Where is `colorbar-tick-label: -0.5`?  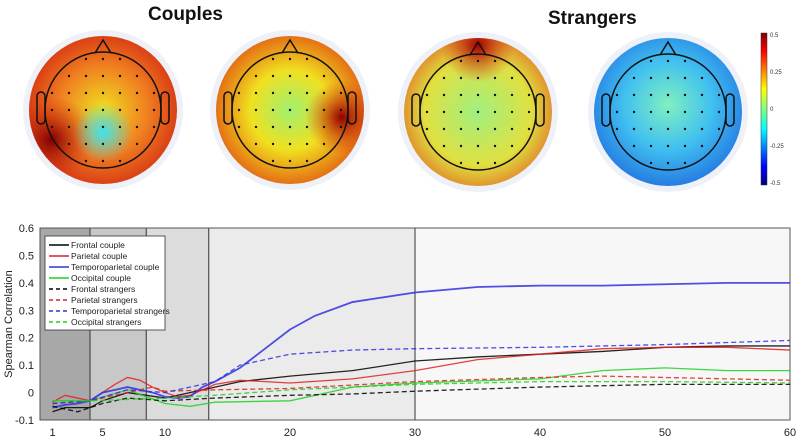
colorbar-tick-label: -0.5 is located at coordinates (775, 184).